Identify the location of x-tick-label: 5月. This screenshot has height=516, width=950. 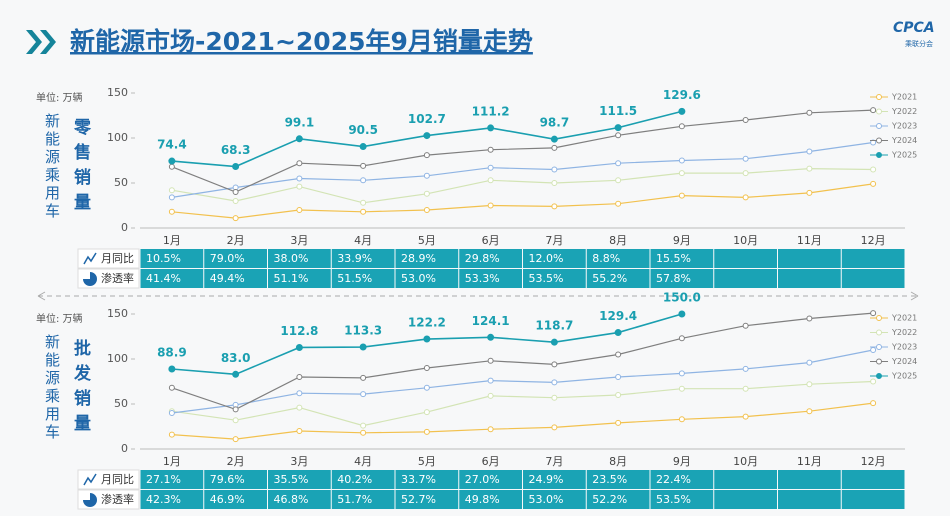
(427, 240).